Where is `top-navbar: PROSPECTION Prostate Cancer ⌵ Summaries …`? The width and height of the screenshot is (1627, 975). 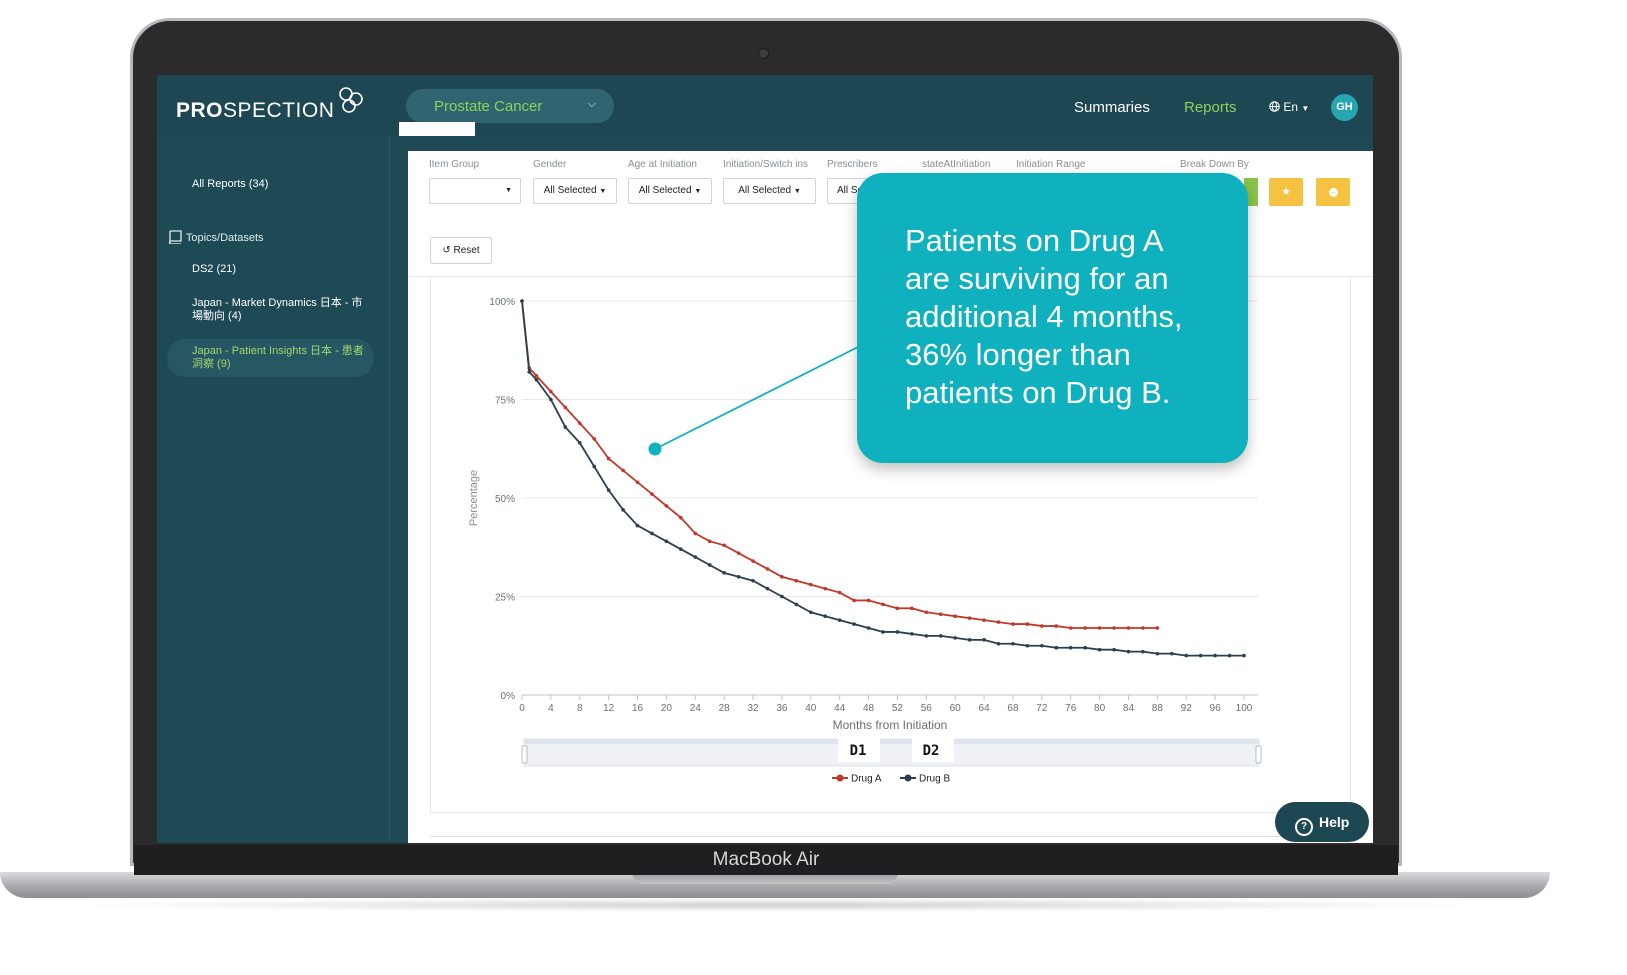 top-navbar: PROSPECTION Prostate Cancer ⌵ Summaries … is located at coordinates (765, 106).